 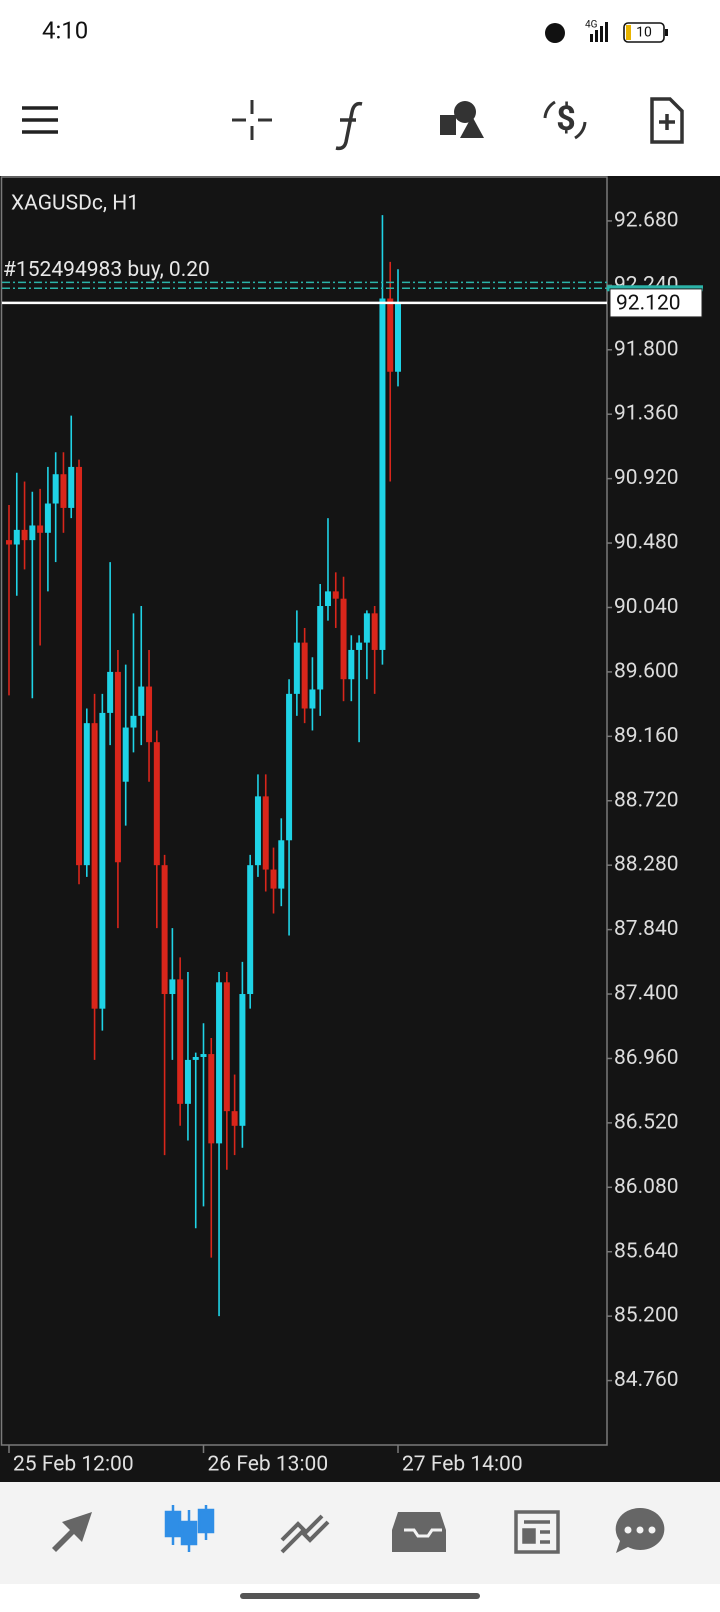 I want to click on bid-label-box, so click(x=656, y=303).